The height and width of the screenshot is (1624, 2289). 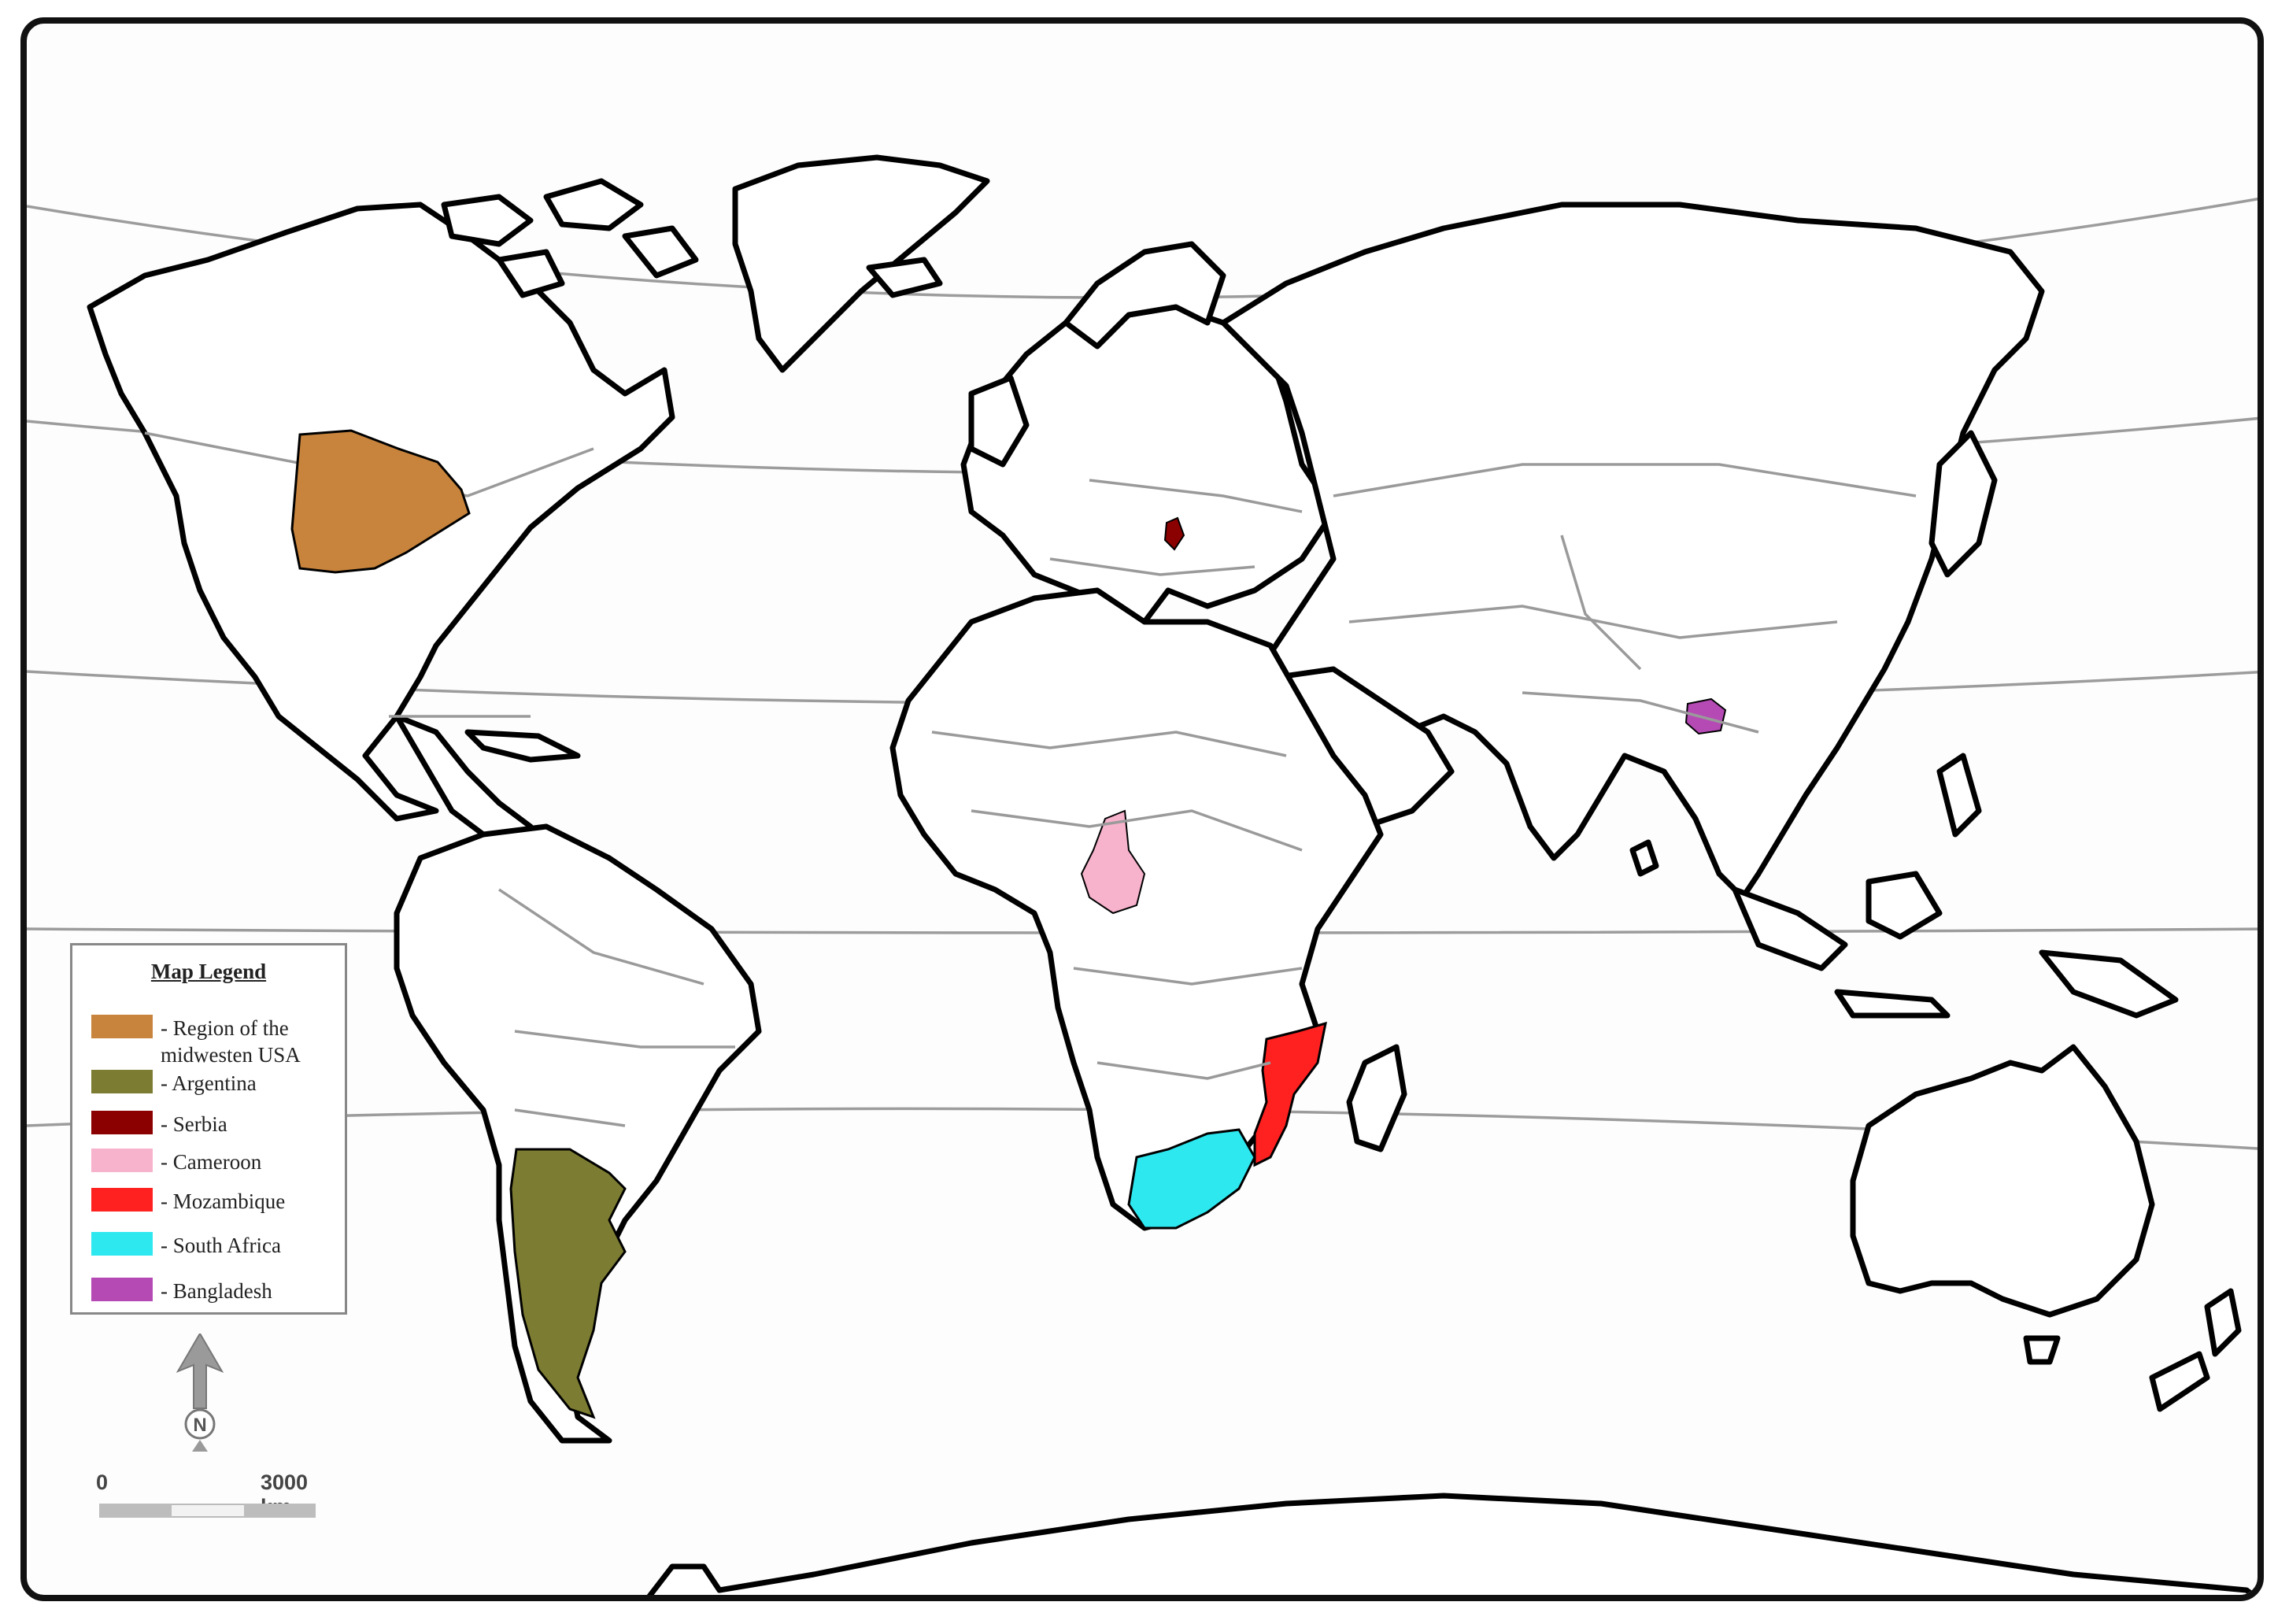 I want to click on compass-letter: N, so click(x=199, y=1425).